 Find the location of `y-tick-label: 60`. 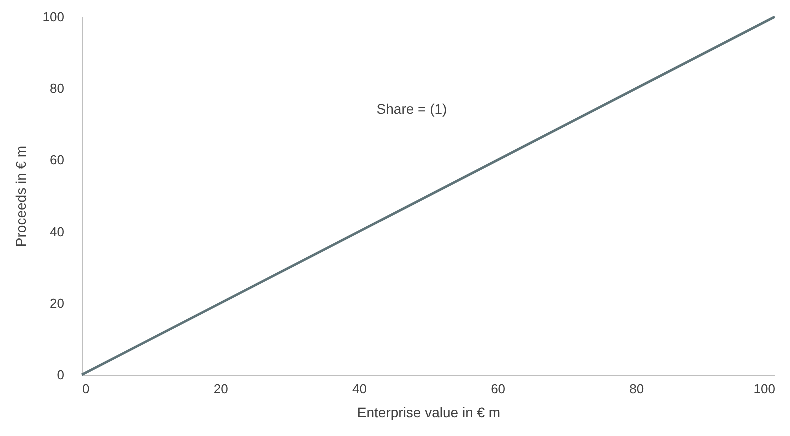

y-tick-label: 60 is located at coordinates (57, 160).